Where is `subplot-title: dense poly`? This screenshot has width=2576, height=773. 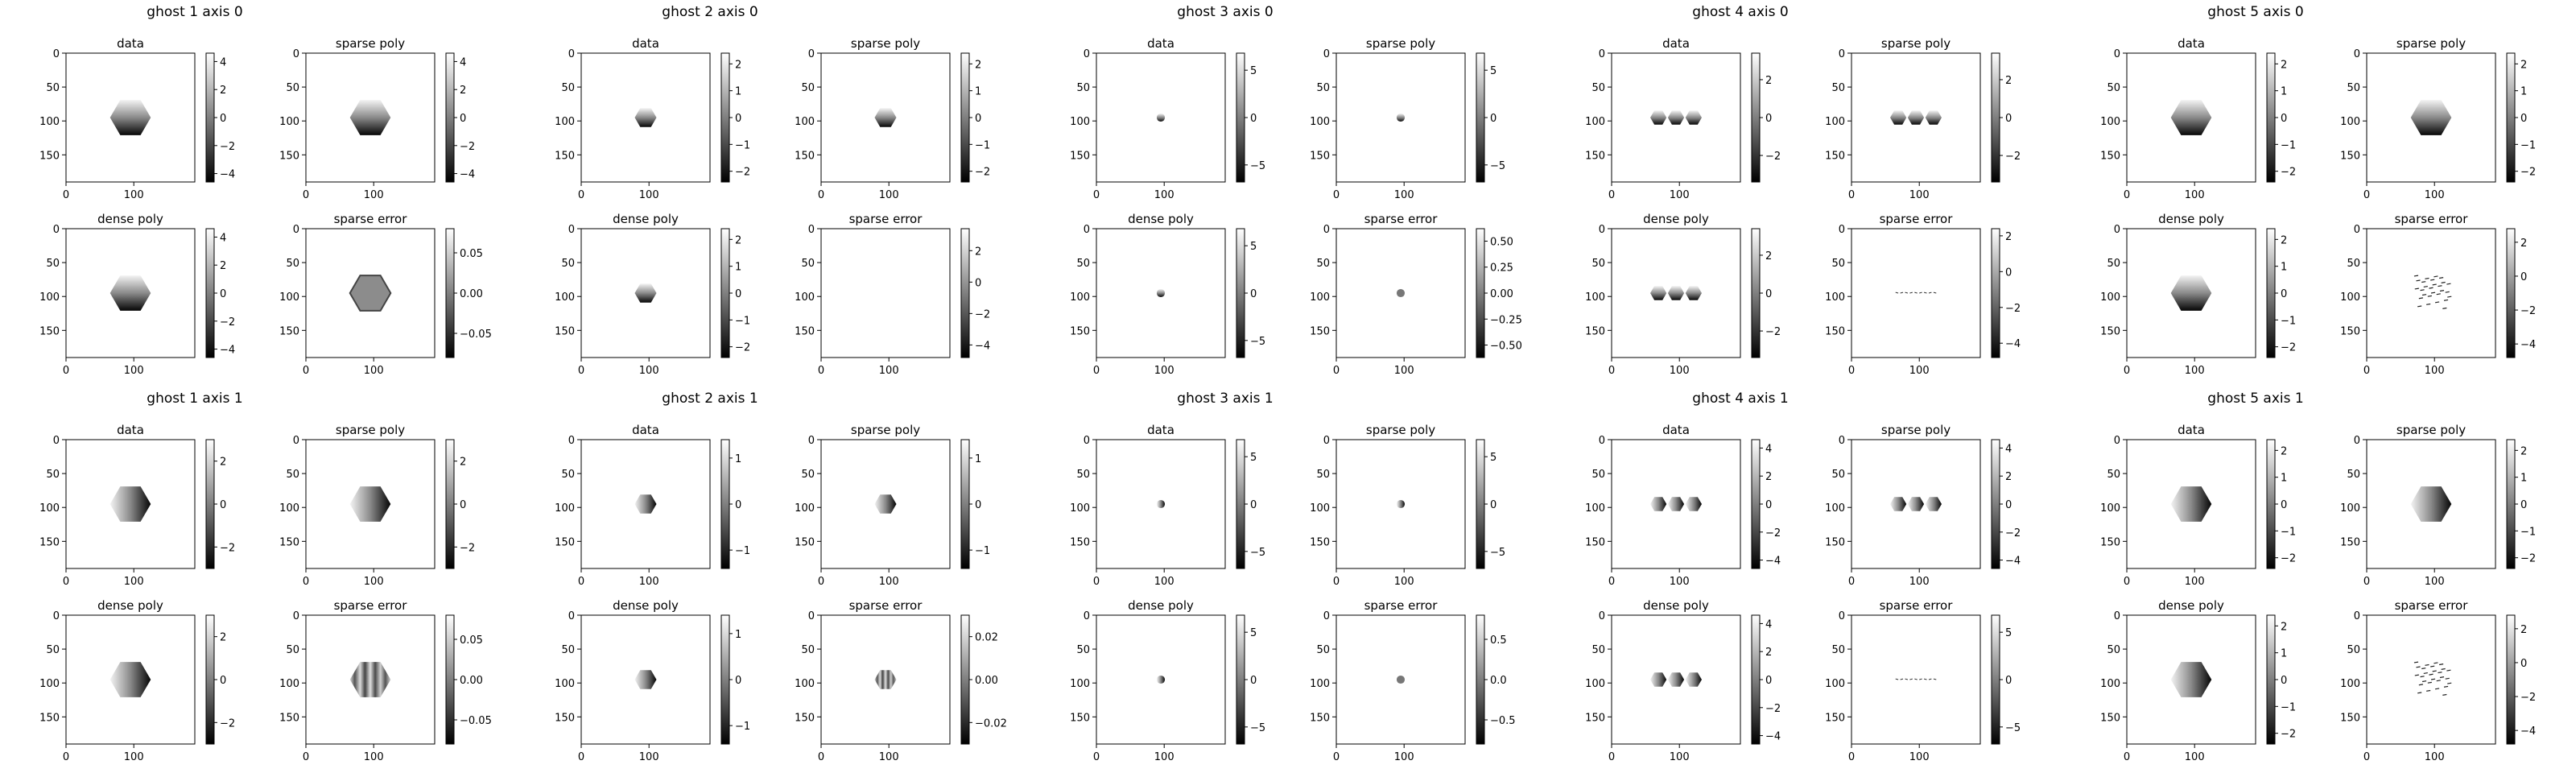
subplot-title: dense poly is located at coordinates (130, 605).